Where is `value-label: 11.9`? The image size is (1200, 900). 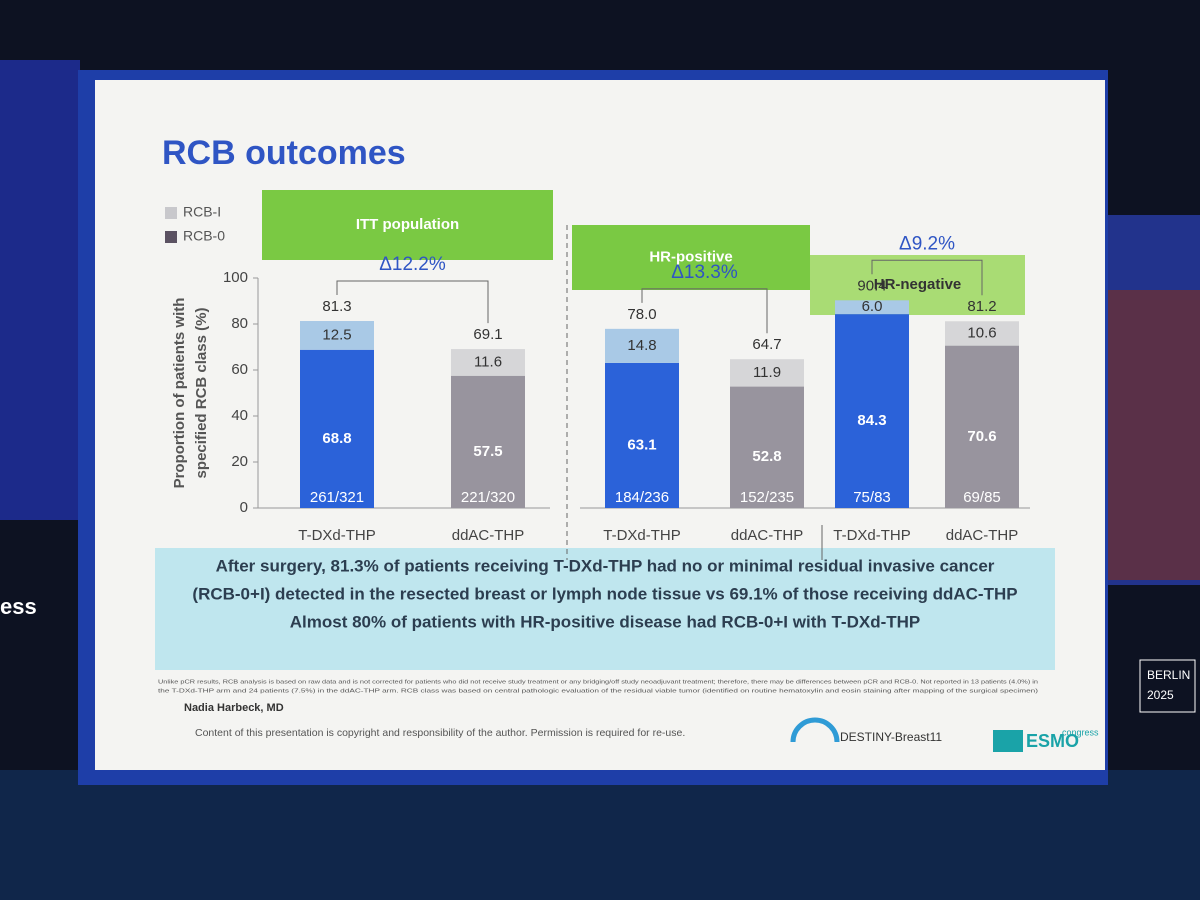
value-label: 11.9 is located at coordinates (767, 372).